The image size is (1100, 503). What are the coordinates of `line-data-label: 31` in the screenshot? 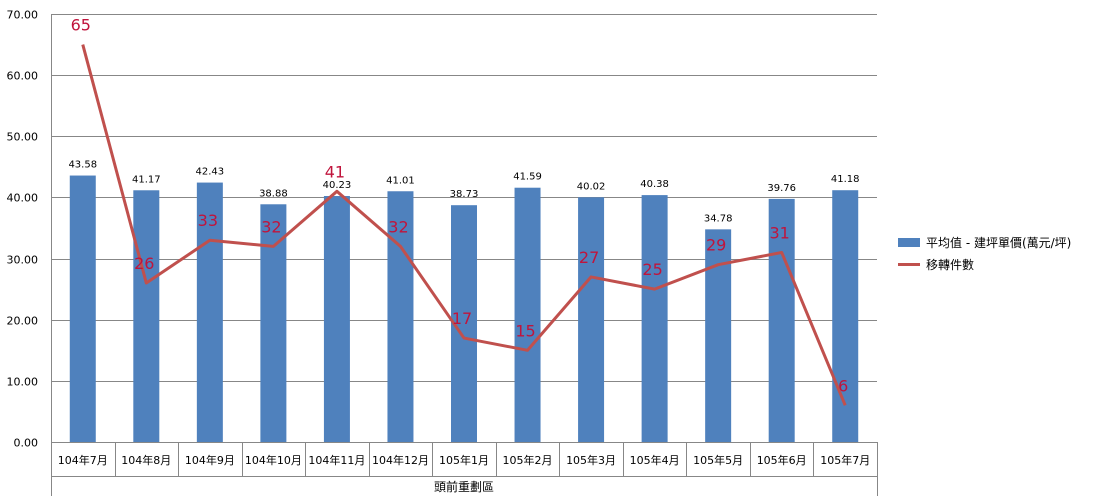 It's located at (780, 232).